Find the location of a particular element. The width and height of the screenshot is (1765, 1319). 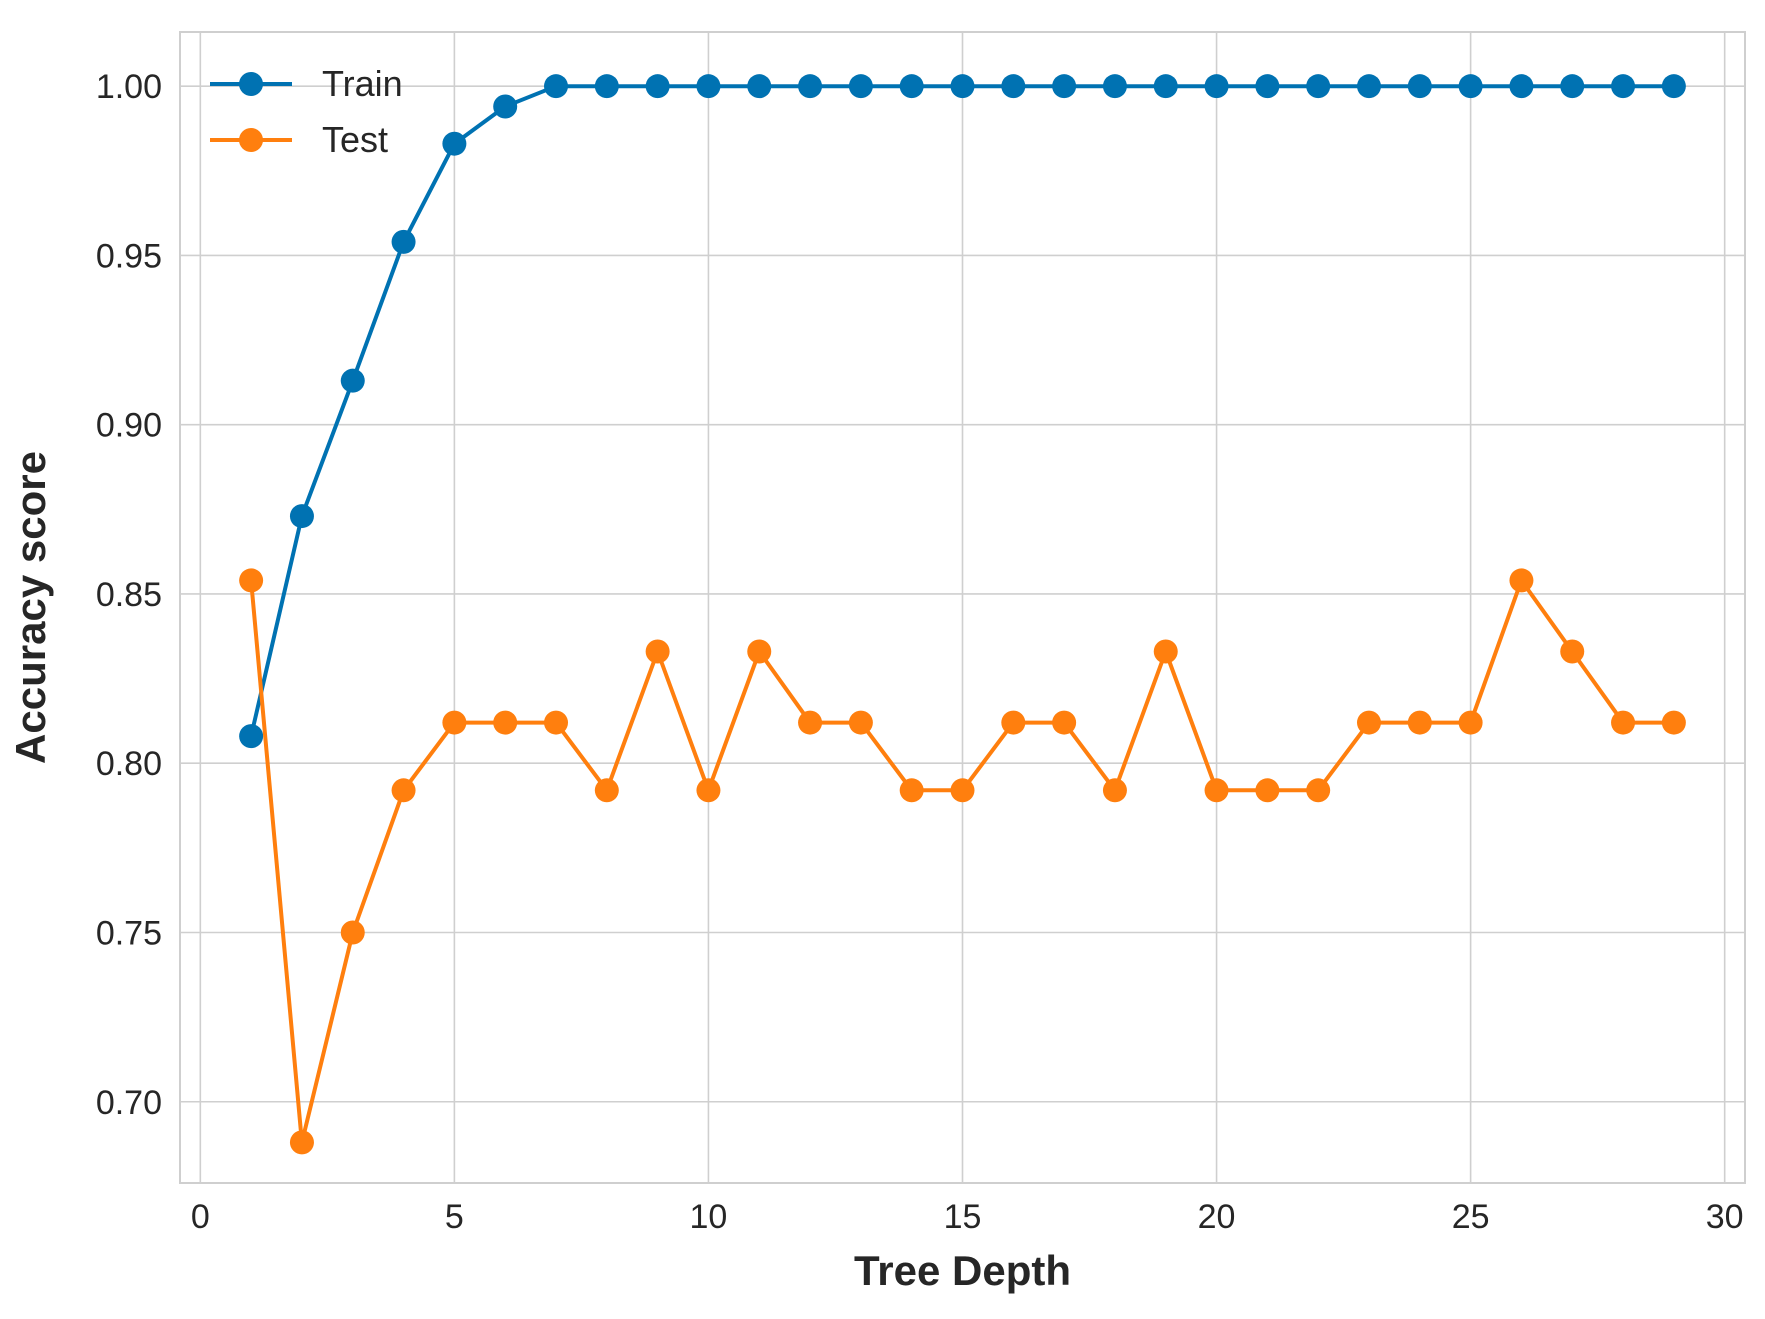

x-tick-label: 0 is located at coordinates (200, 1217).